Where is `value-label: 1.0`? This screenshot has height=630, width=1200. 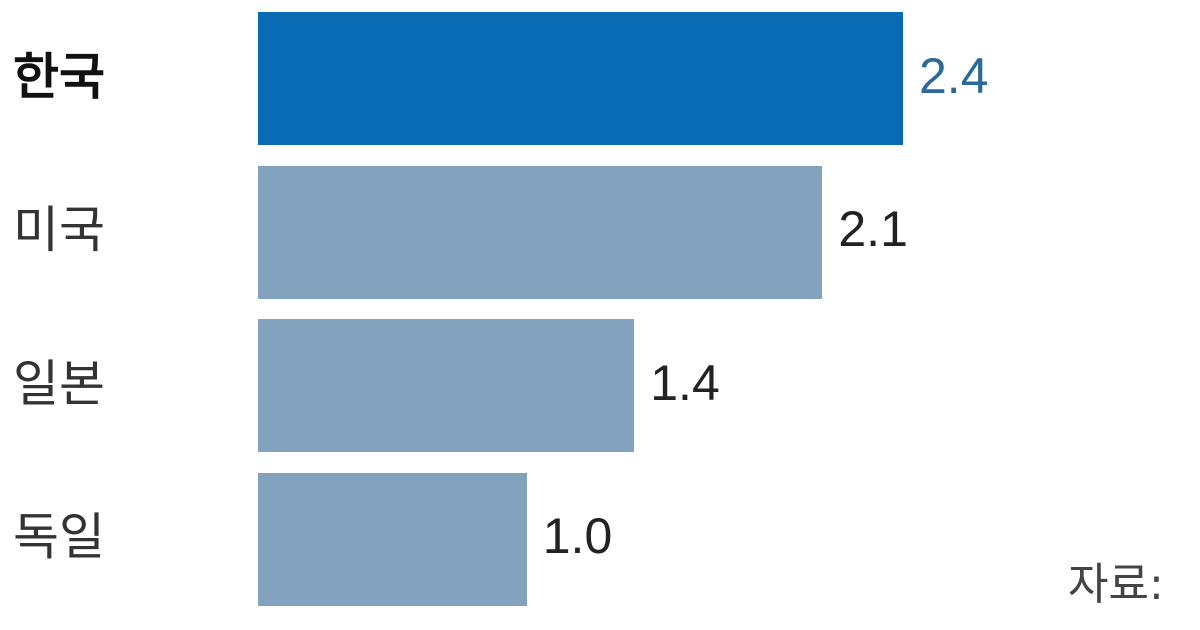 value-label: 1.0 is located at coordinates (577, 536).